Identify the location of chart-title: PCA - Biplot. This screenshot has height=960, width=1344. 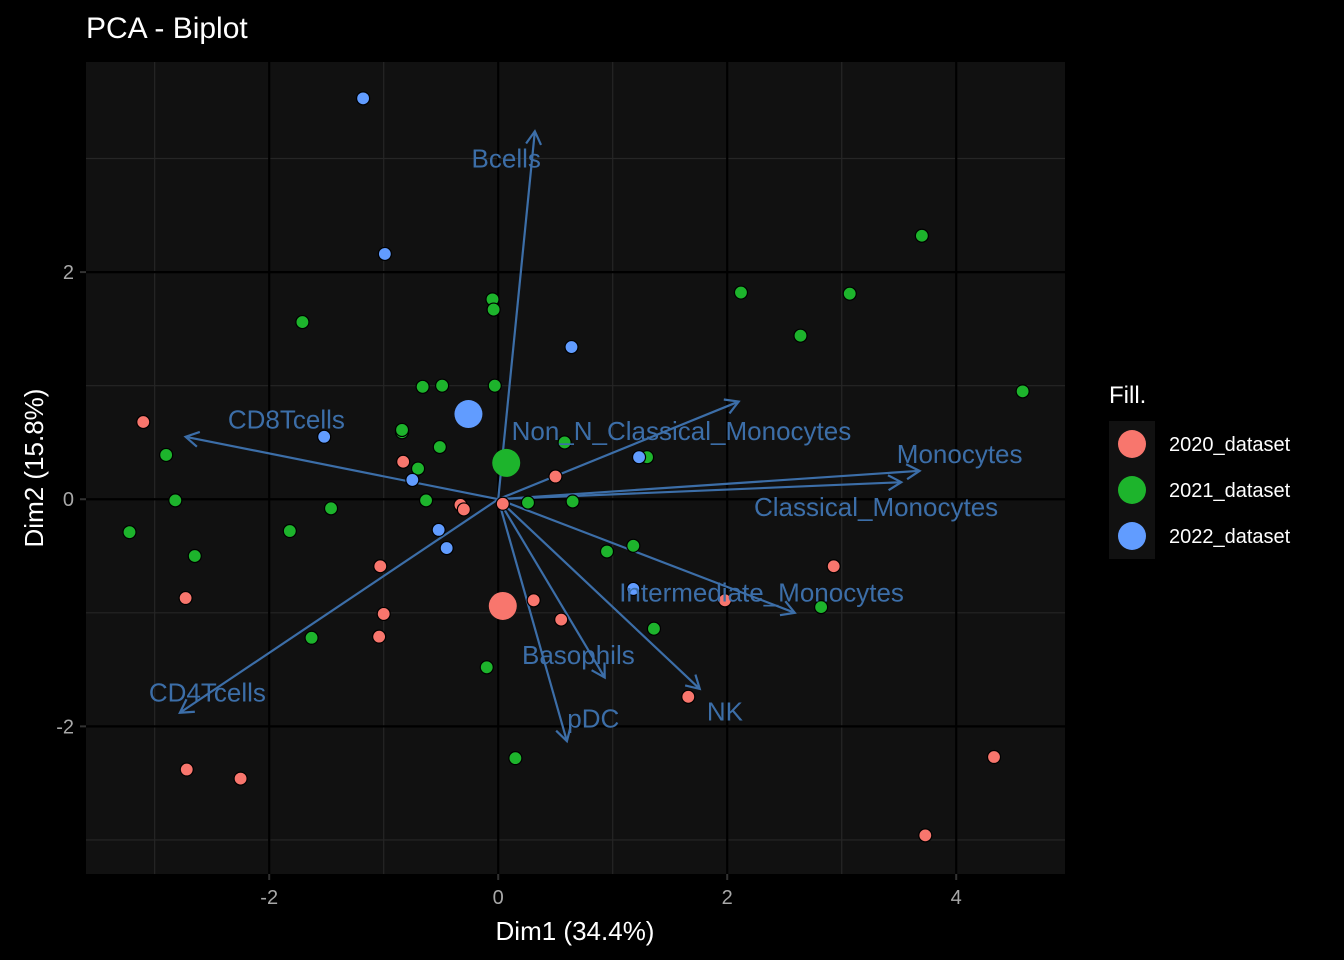
(167, 28).